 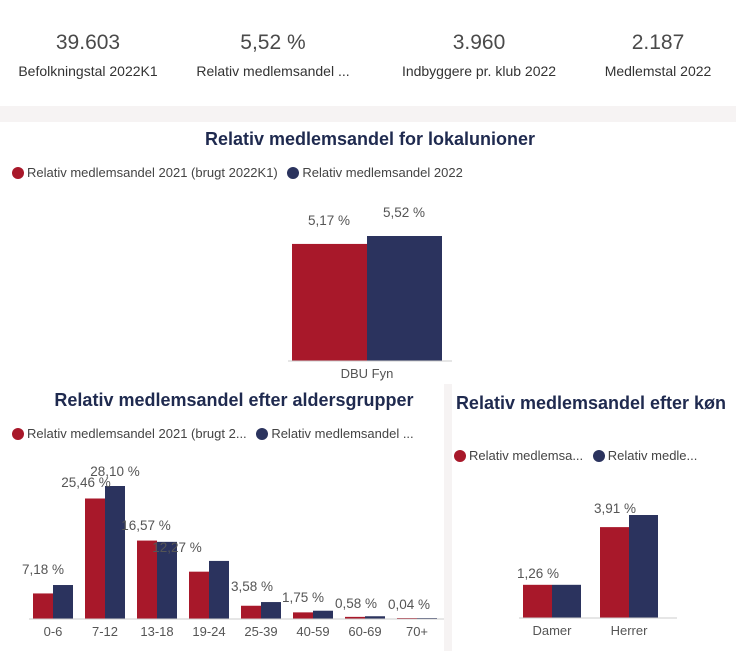 What do you see at coordinates (115, 471) in the screenshot?
I see `data-label: 28,10 %` at bounding box center [115, 471].